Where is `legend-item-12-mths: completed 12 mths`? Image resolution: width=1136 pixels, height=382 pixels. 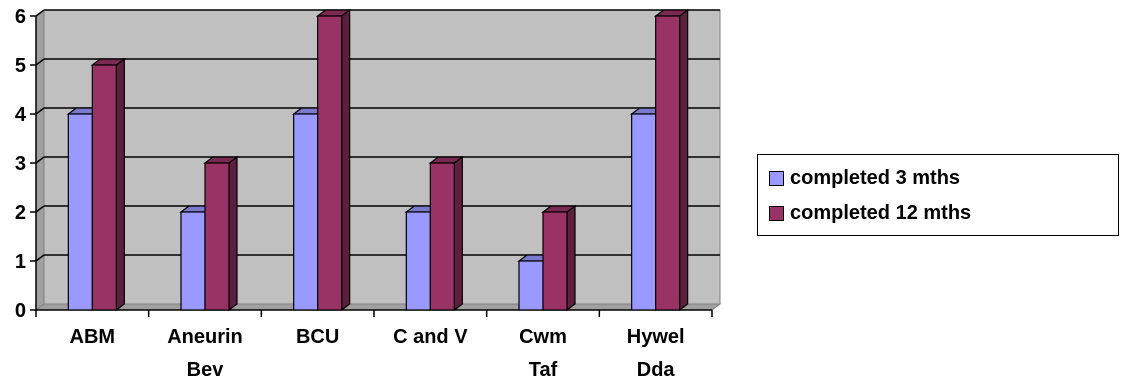
legend-item-12-mths: completed 12 mths is located at coordinates (870, 213).